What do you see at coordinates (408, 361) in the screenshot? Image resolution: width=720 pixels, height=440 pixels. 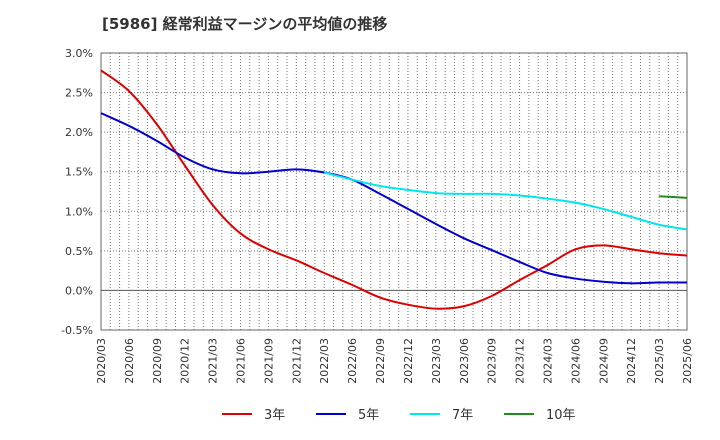 I see `x-tick-label: 2022/12` at bounding box center [408, 361].